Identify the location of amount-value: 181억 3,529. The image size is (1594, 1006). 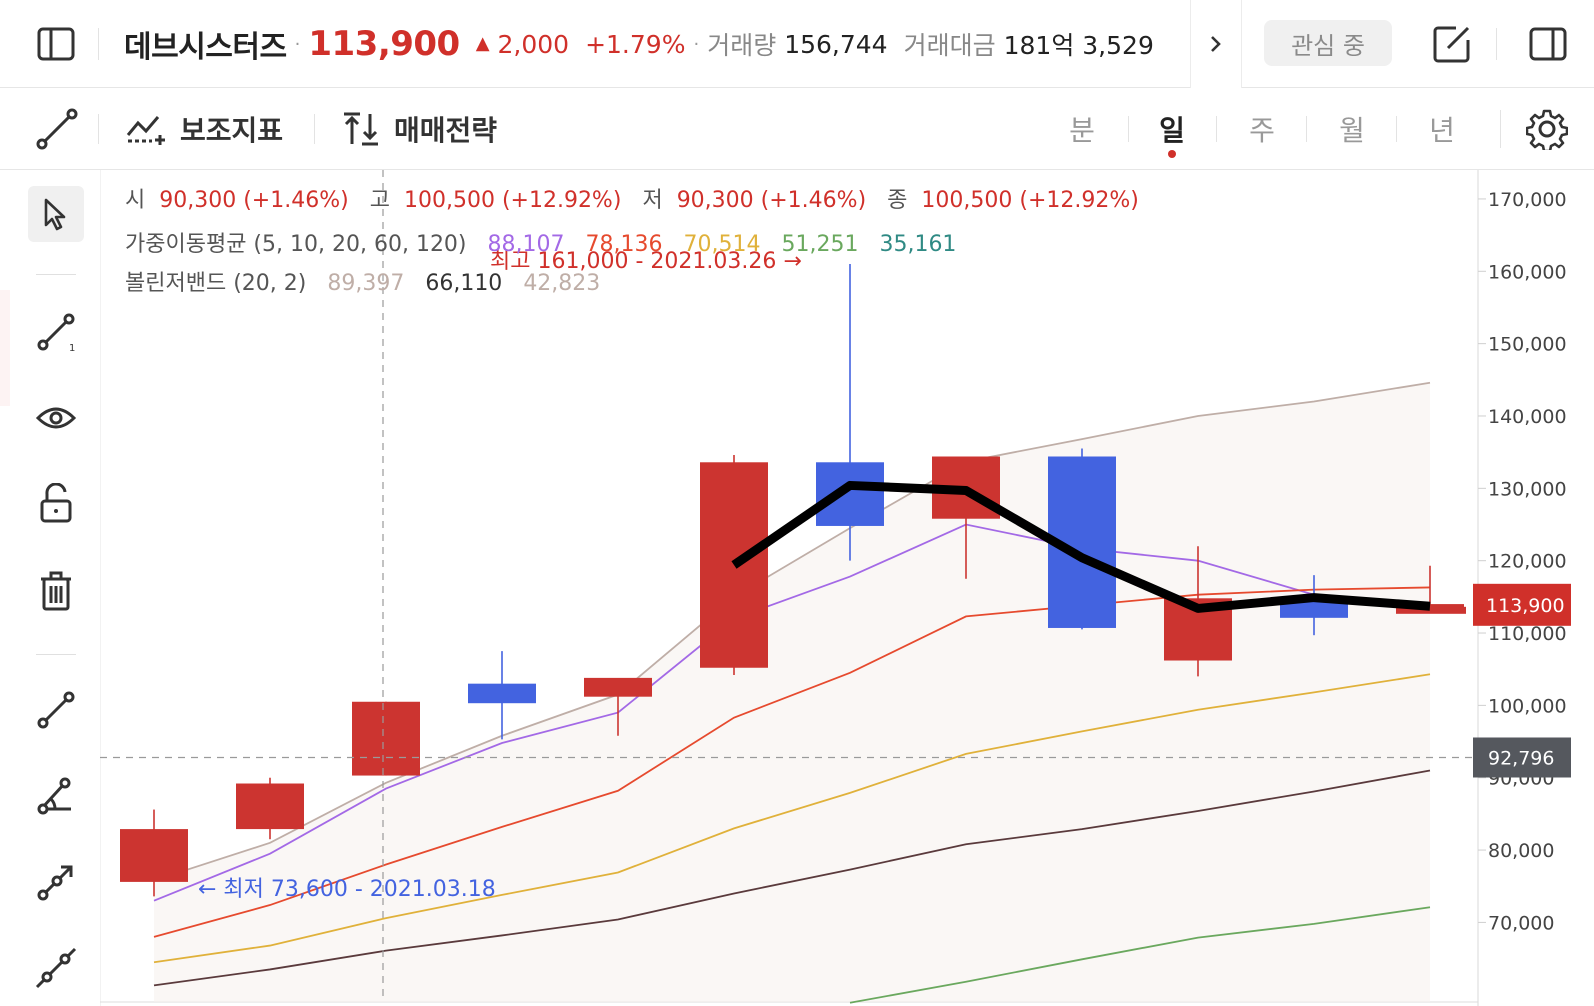
(1078, 45).